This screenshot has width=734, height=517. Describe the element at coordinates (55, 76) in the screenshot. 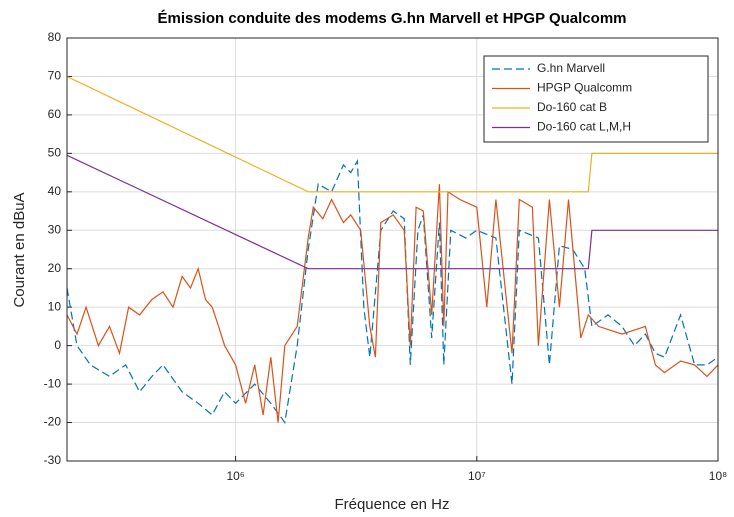

I see `y-tick-label: 70` at that location.